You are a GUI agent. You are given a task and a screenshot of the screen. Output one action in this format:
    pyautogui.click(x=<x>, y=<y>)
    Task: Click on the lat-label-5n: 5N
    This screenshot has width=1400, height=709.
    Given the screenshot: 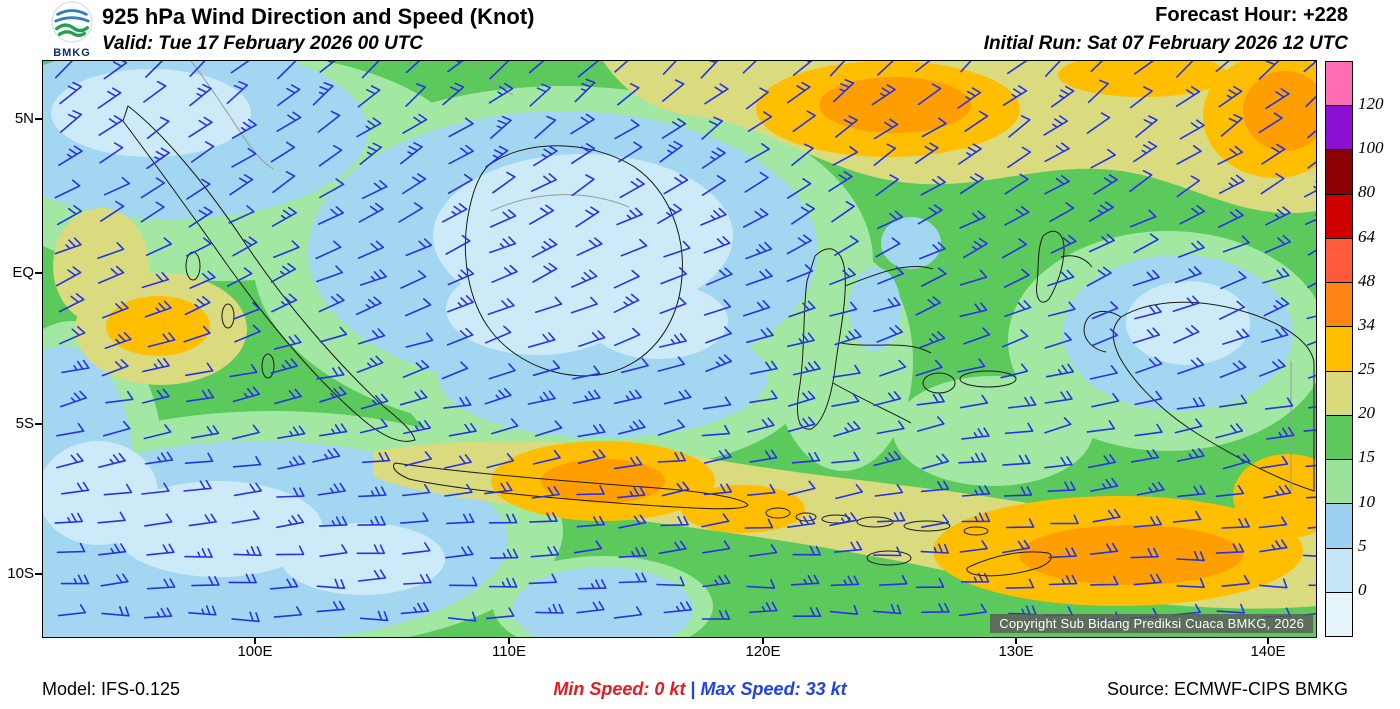 What is the action you would take?
    pyautogui.click(x=24, y=118)
    